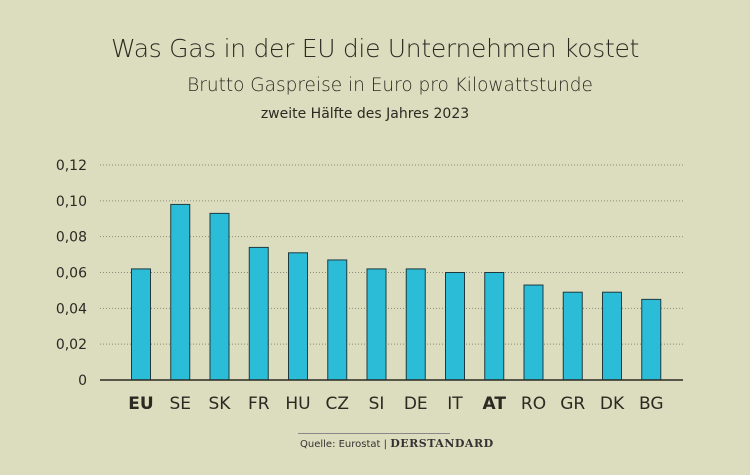 This screenshot has width=750, height=475. I want to click on y-tick-label: 0, so click(82, 381).